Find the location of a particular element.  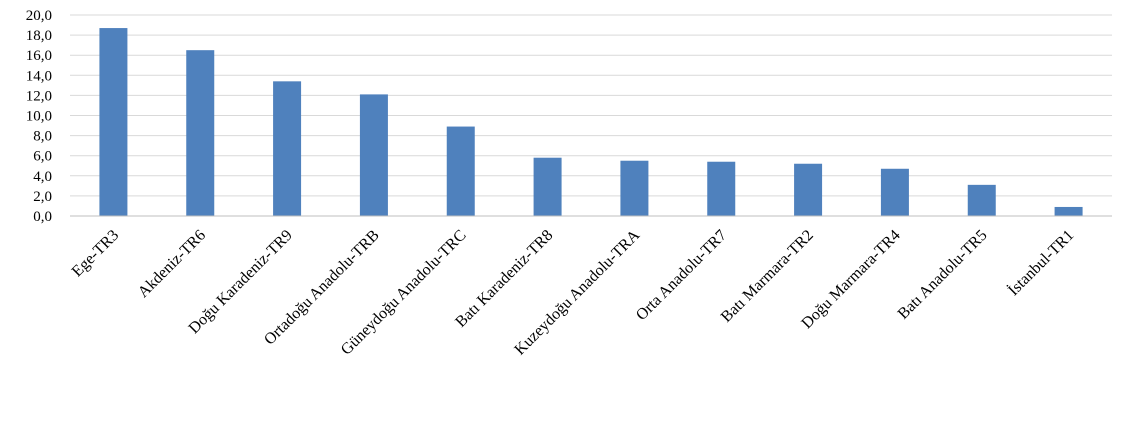

y-tick-label: 16,0 is located at coordinates (39, 56).